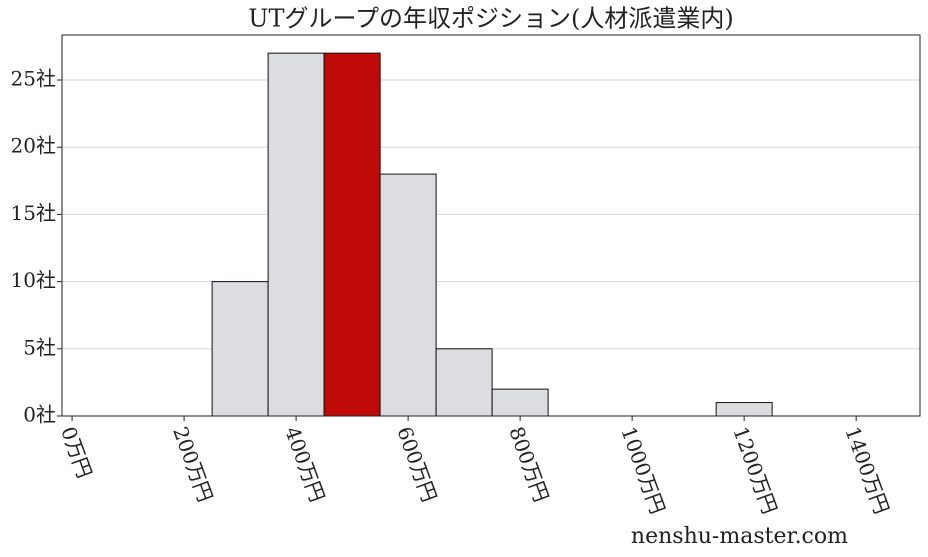 This screenshot has width=928, height=557. Describe the element at coordinates (192, 464) in the screenshot. I see `x-tick-label: 200万円` at that location.